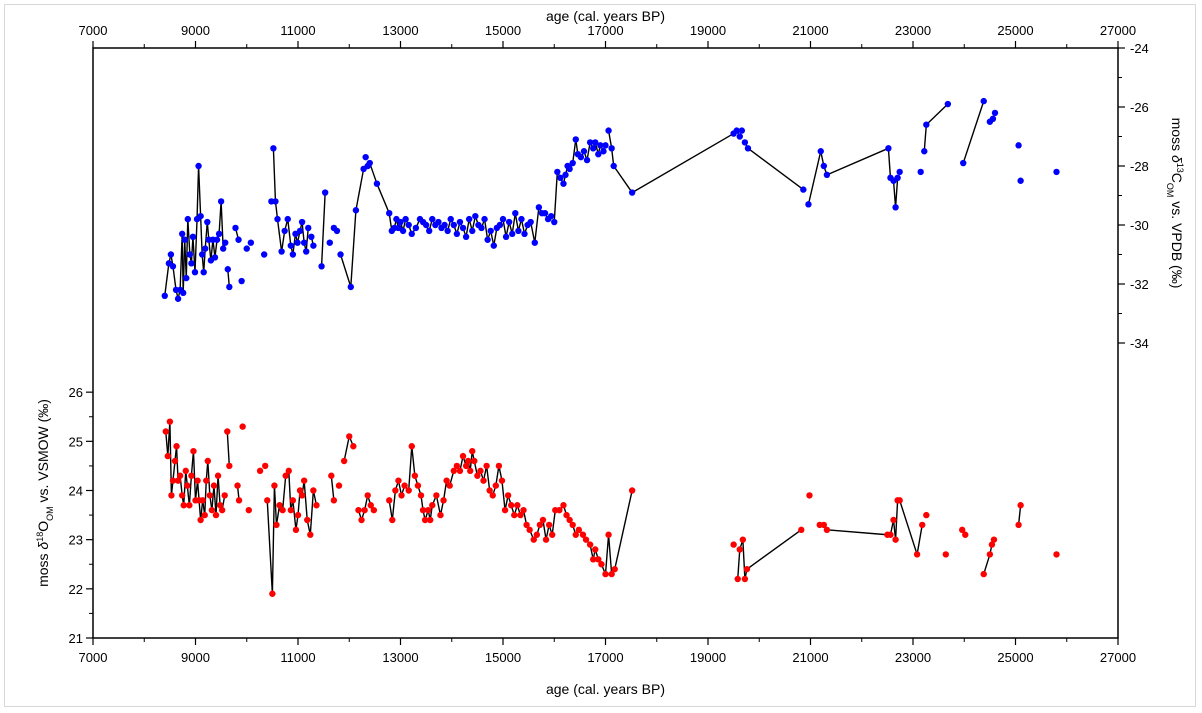 This screenshot has height=713, width=1202. What do you see at coordinates (195, 657) in the screenshot?
I see `x-tick-label-bottom: 9000` at bounding box center [195, 657].